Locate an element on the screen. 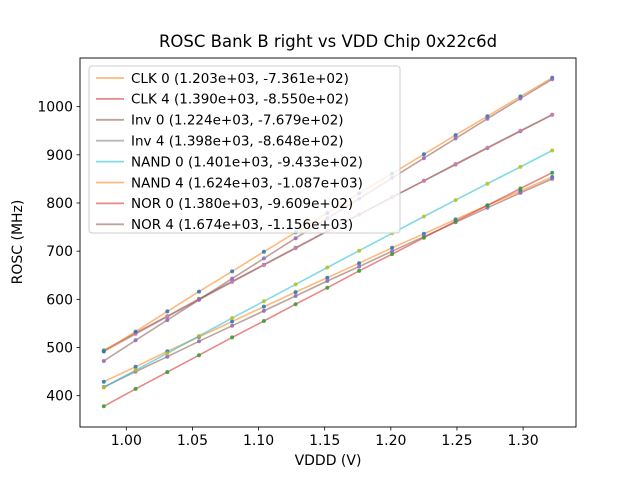 The image size is (640, 480). legend-label-nand-4: NAND 4 (1.624e+03, -1.087e+03) is located at coordinates (247, 183).